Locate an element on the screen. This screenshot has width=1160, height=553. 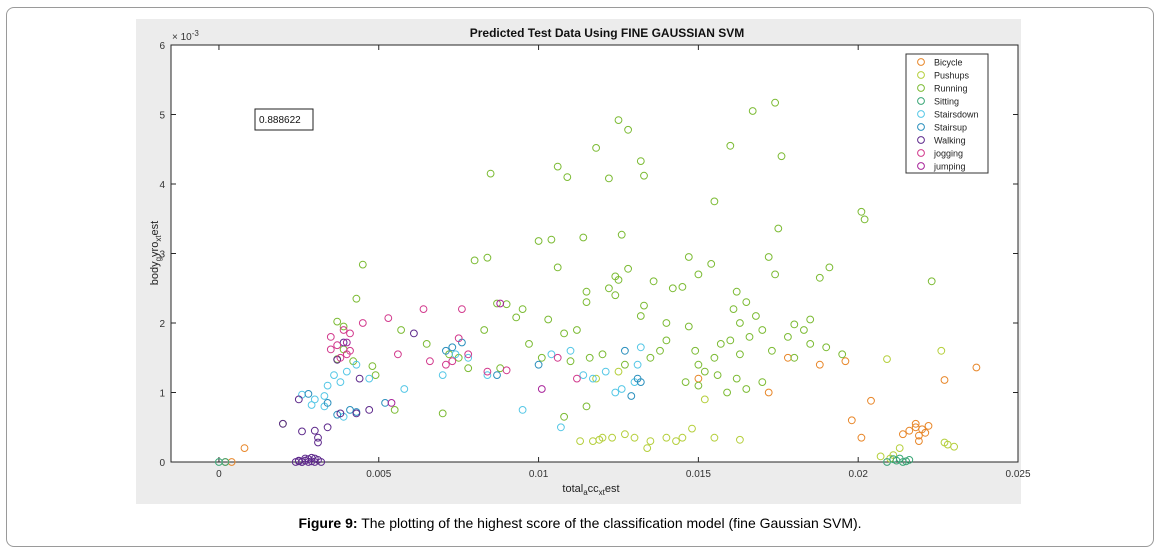
legend-item: Running is located at coordinates (942, 89).